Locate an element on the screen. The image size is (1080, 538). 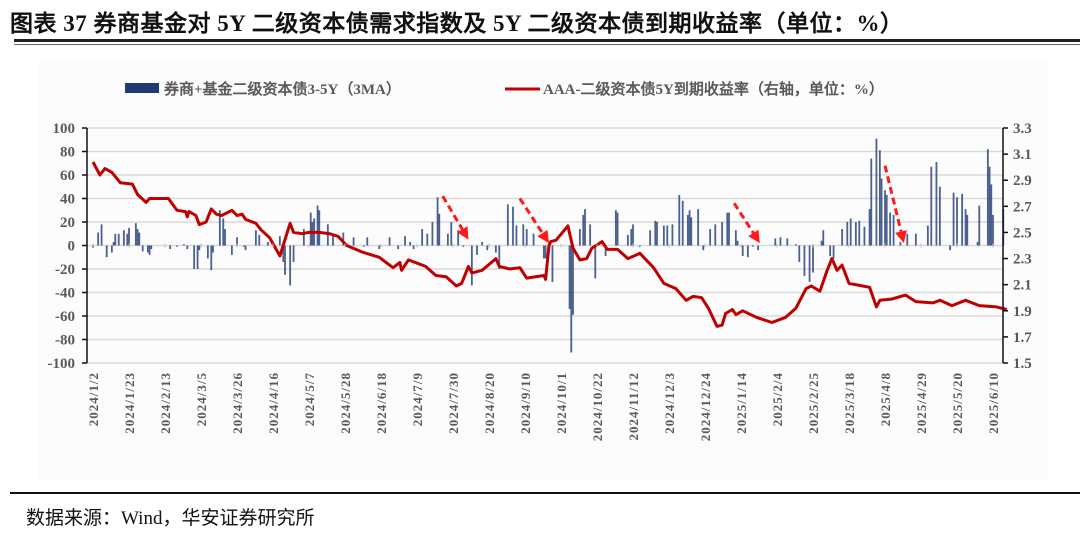
right-axis-tick-label: 1.9 is located at coordinates (1022, 312).